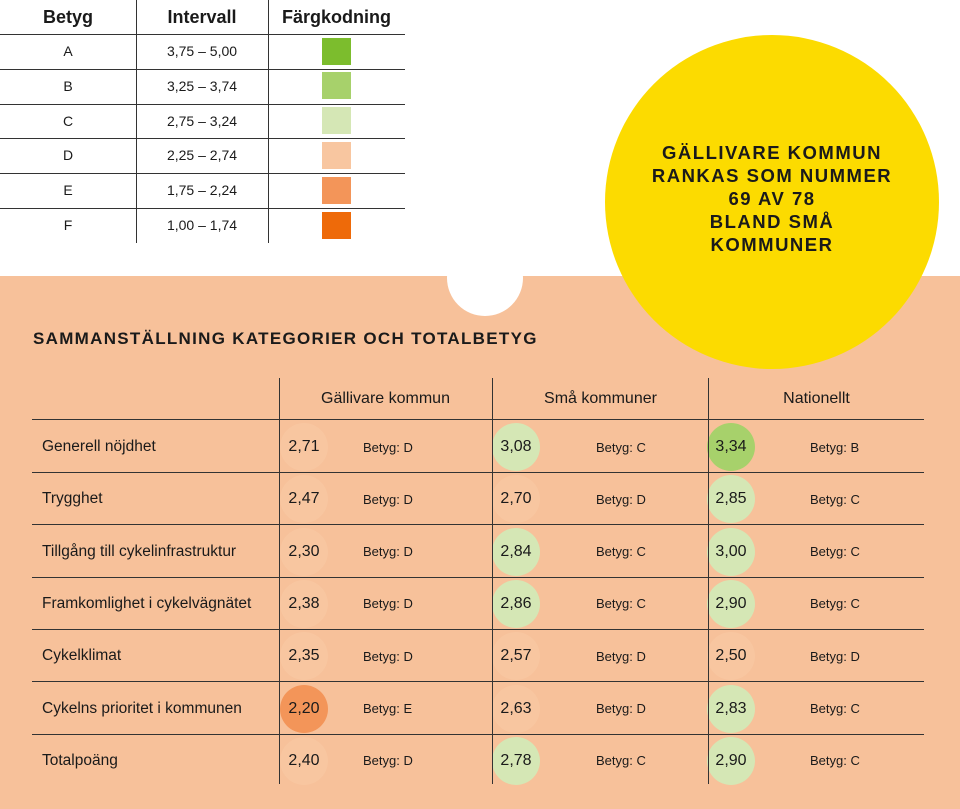  Describe the element at coordinates (68, 120) in the screenshot. I see `legend-grade: C` at that location.